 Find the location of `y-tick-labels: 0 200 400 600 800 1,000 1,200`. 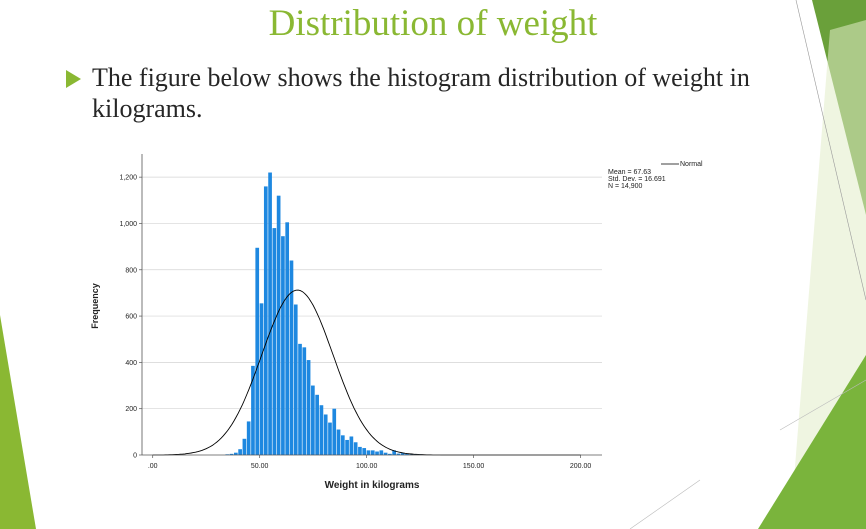

y-tick-labels: 0 200 400 600 800 1,000 1,200 is located at coordinates (128, 317).